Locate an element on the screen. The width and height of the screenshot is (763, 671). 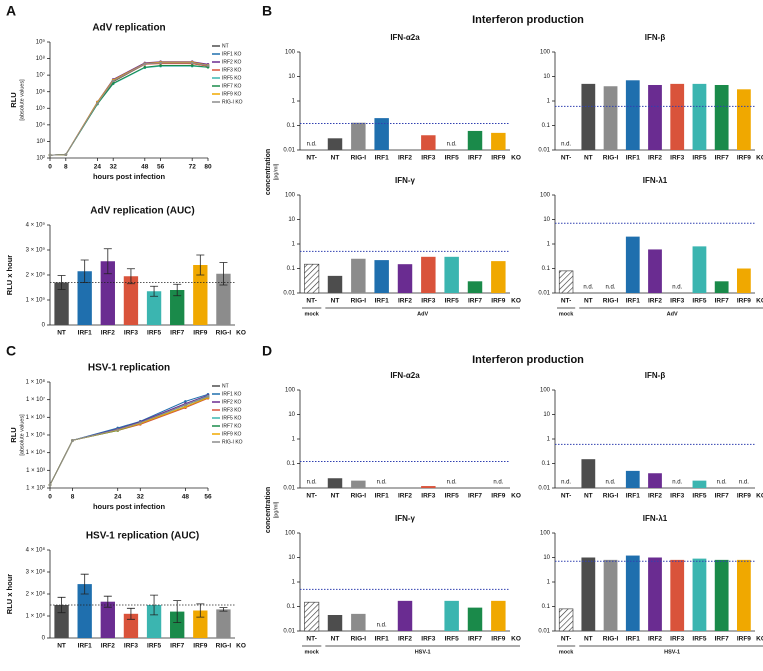
y-tick-label: 10⁴ is located at coordinates (41, 124).